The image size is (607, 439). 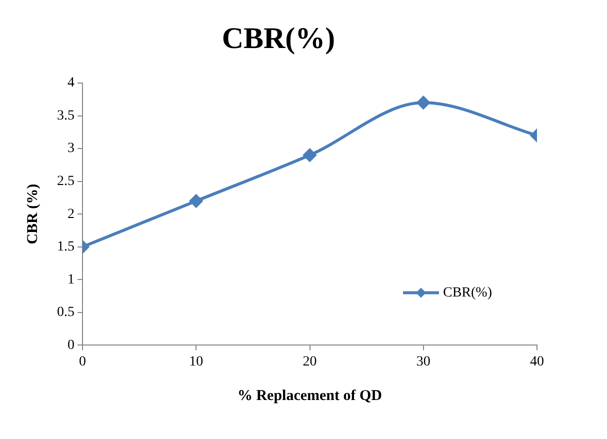 What do you see at coordinates (82, 362) in the screenshot?
I see `x-tick-label: 0` at bounding box center [82, 362].